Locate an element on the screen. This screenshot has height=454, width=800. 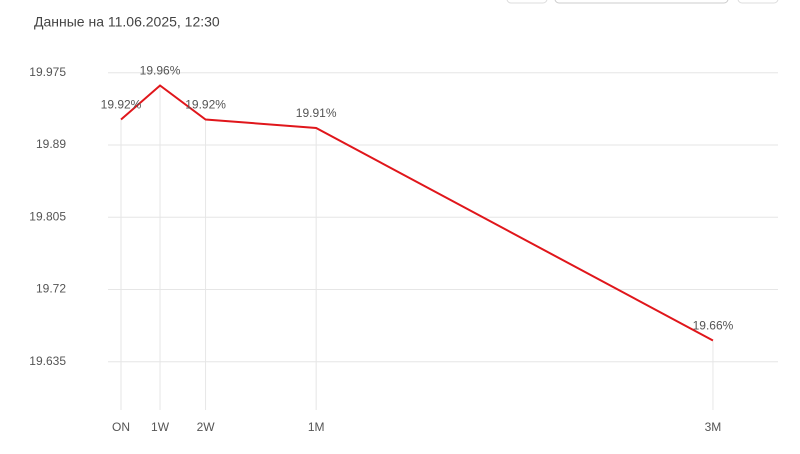
x-tick-label: 2W is located at coordinates (206, 427).